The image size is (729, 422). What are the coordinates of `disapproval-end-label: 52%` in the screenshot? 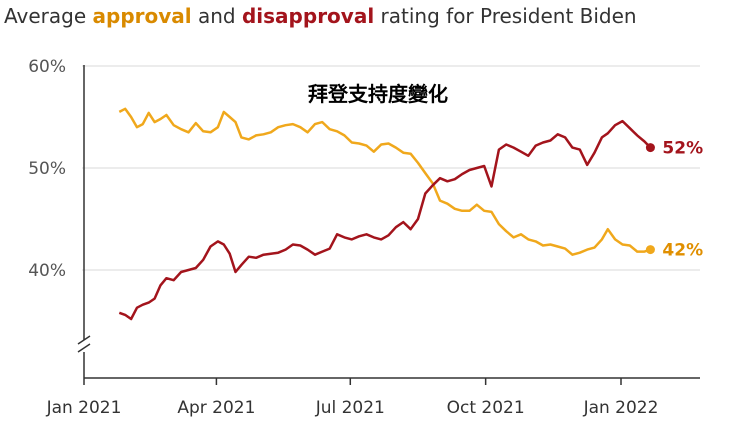 It's located at (682, 149).